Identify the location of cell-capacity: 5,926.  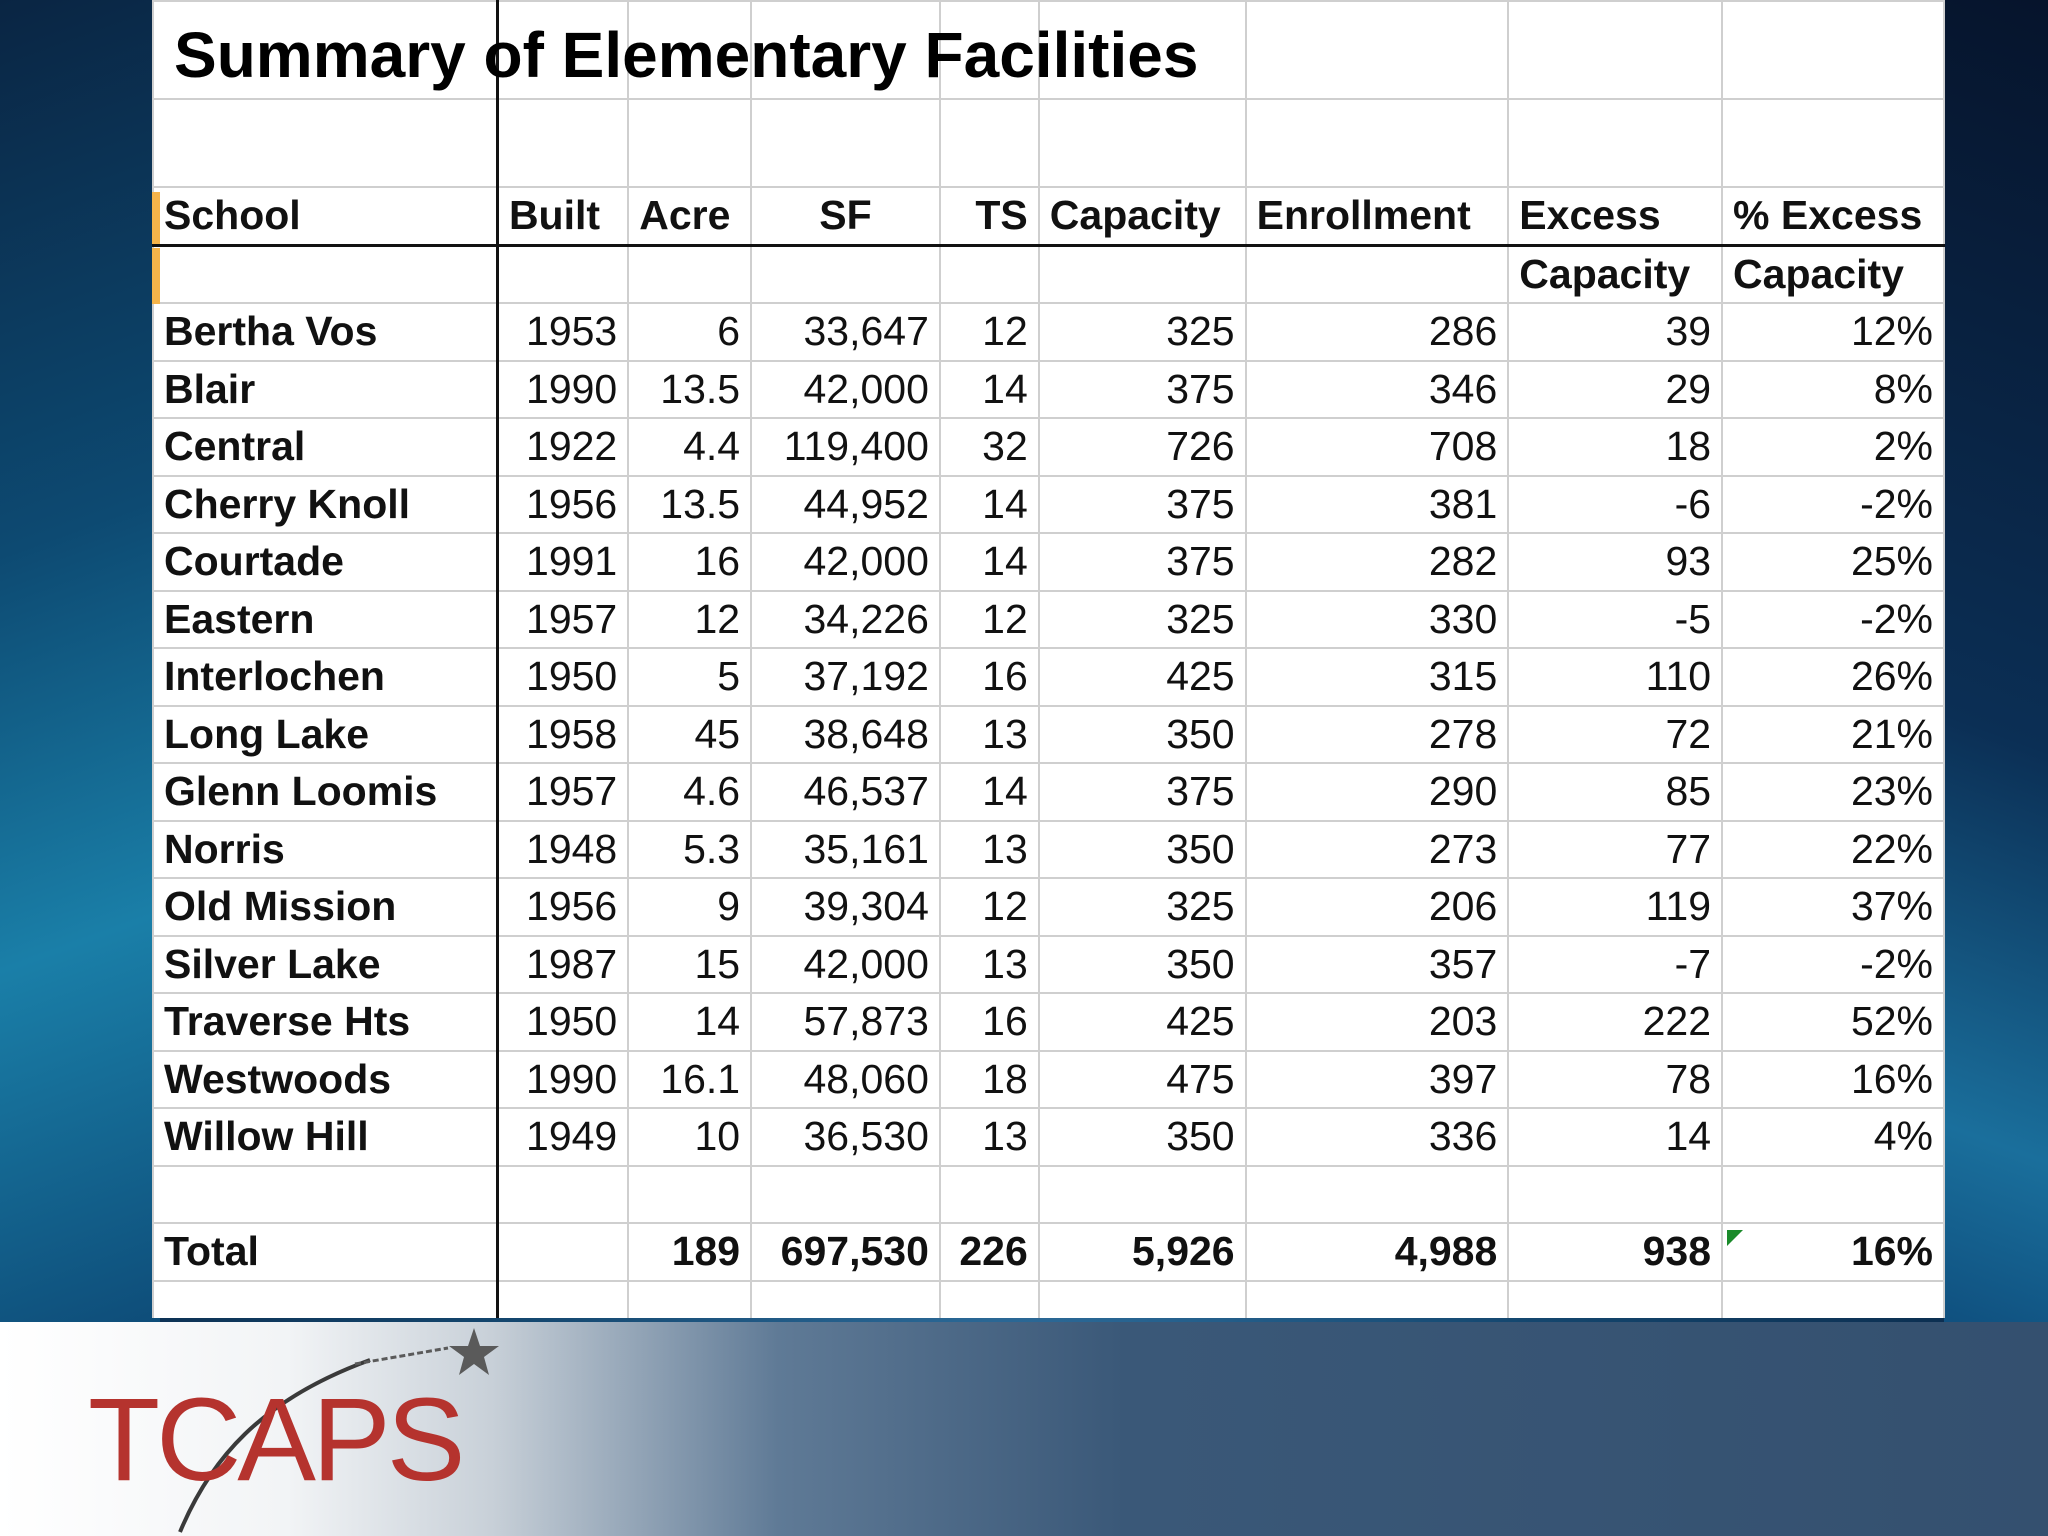
(1142, 1252).